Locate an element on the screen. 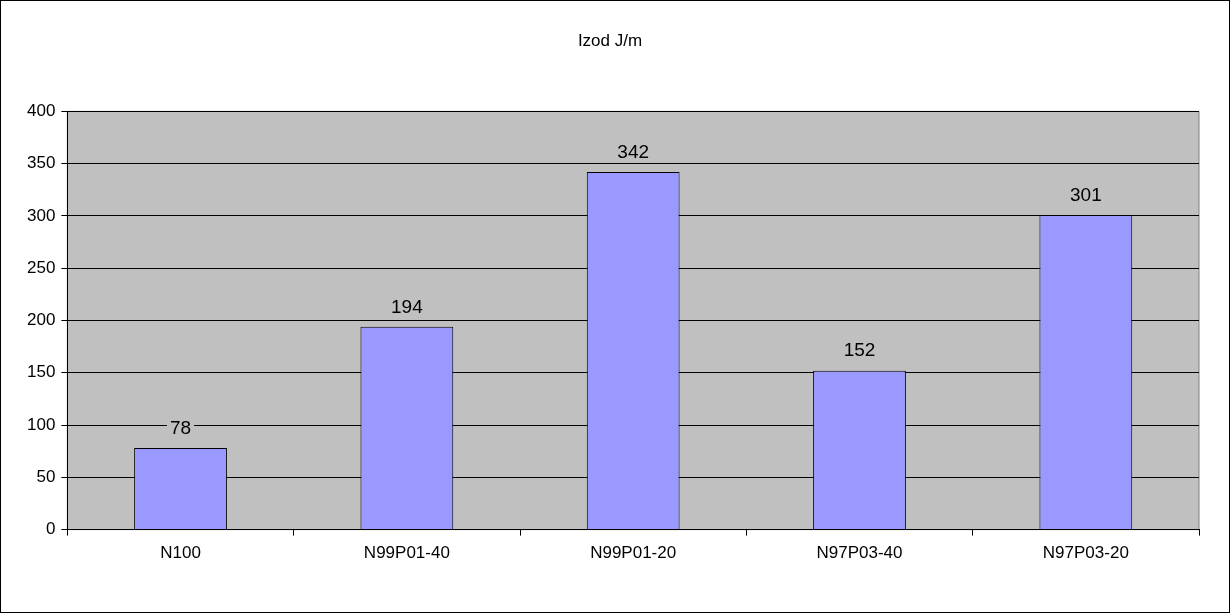 Image resolution: width=1230 pixels, height=613 pixels. y-tick-label: 0 is located at coordinates (50, 529).